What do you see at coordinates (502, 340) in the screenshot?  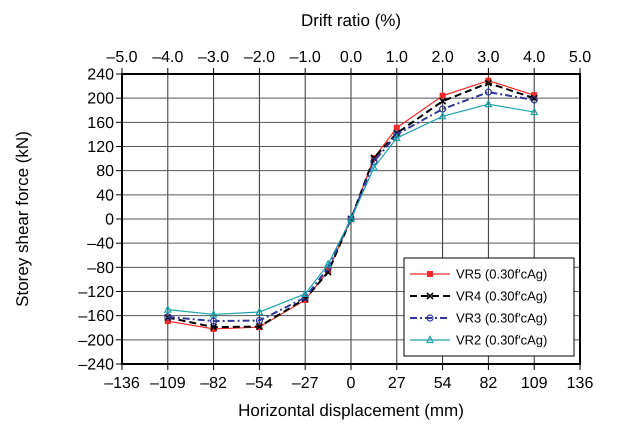 I see `legend-label: VR2 (0.30f′cAg)` at bounding box center [502, 340].